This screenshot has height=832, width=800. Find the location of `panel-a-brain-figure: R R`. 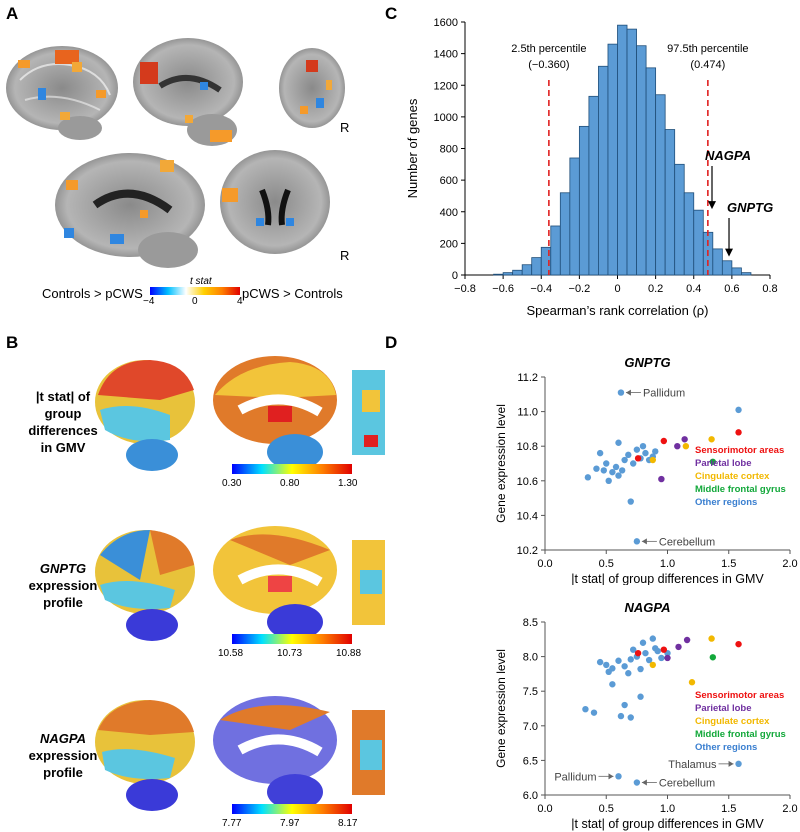

panel-a-brain-figure: R R is located at coordinates (177, 153).